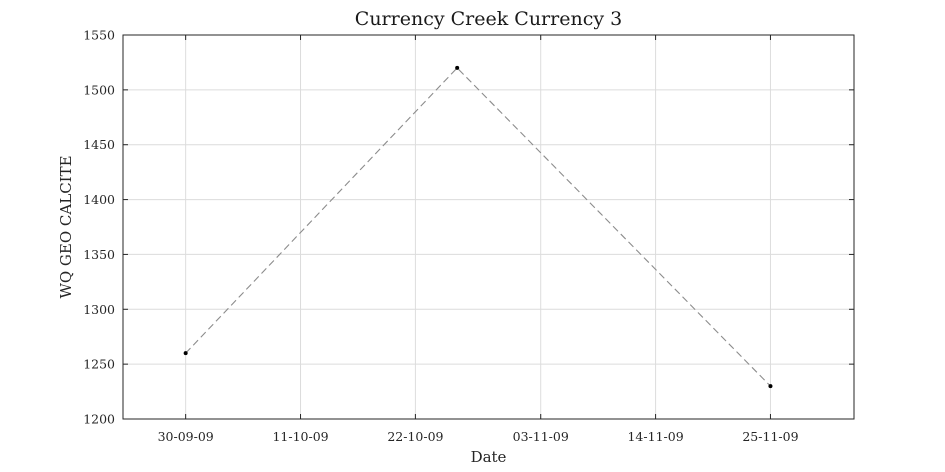  Describe the element at coordinates (99, 419) in the screenshot. I see `y-tick-label: 1200` at that location.